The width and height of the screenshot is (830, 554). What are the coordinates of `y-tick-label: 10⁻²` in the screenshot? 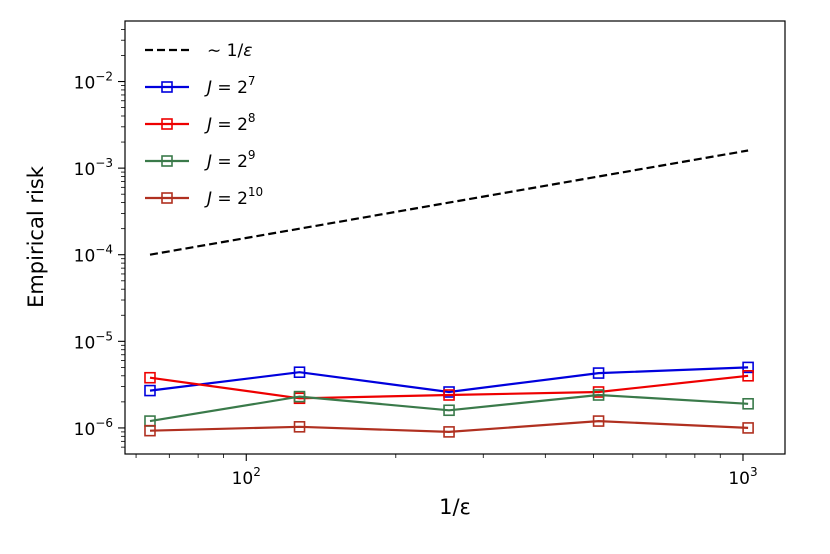 It's located at (93, 82).